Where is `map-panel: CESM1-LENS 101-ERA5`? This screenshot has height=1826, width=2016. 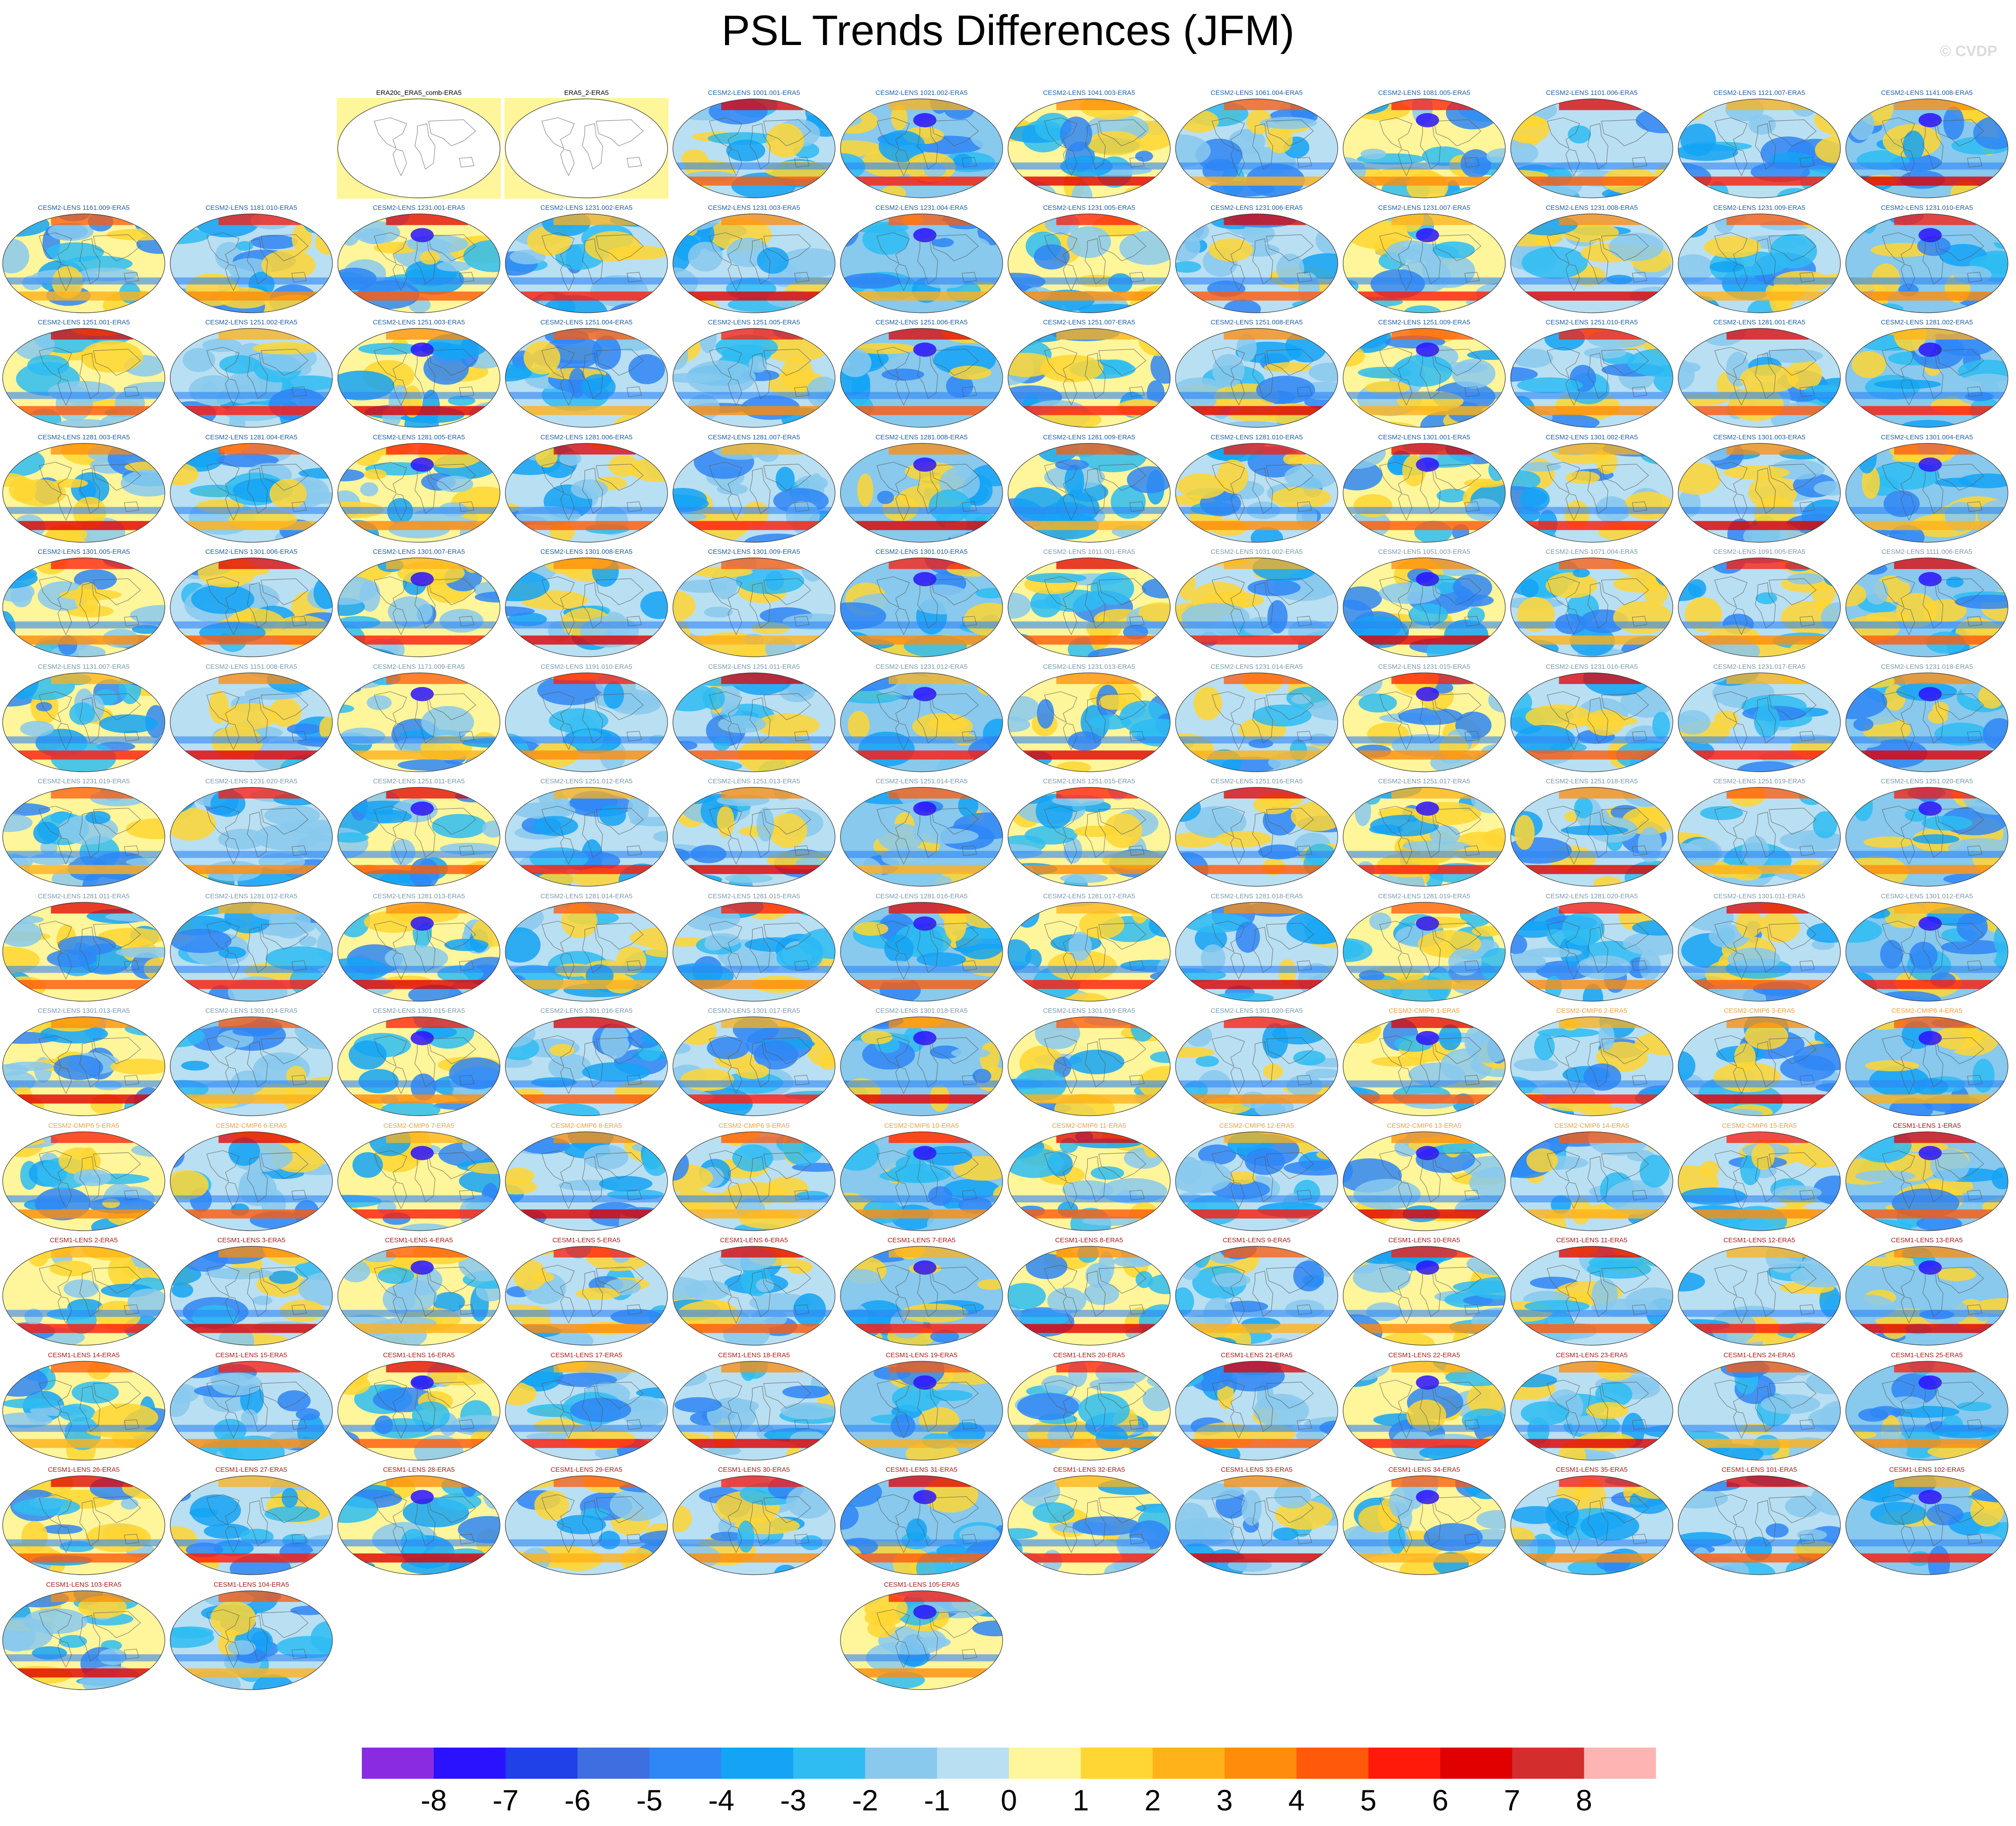
map-panel: CESM1-LENS 101-ERA5 is located at coordinates (1759, 1522).